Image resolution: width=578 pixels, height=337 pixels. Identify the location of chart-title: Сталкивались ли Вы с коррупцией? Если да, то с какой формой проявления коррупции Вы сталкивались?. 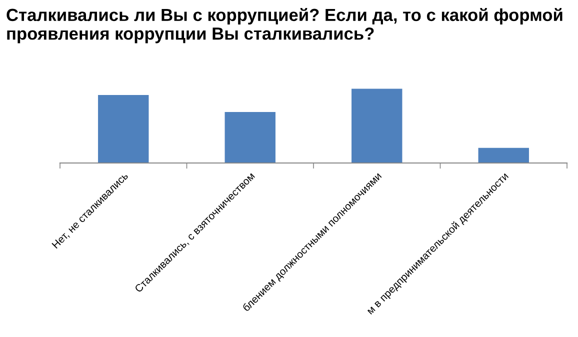
(284, 26).